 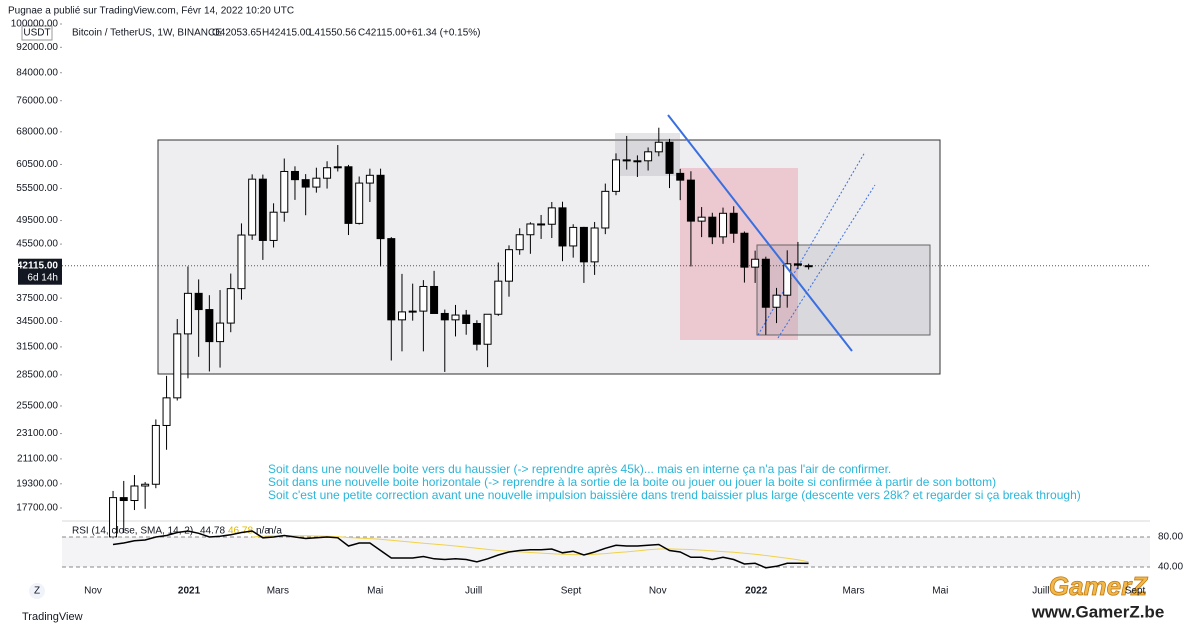 What do you see at coordinates (571, 591) in the screenshot?
I see `x-tick-label: Sept` at bounding box center [571, 591].